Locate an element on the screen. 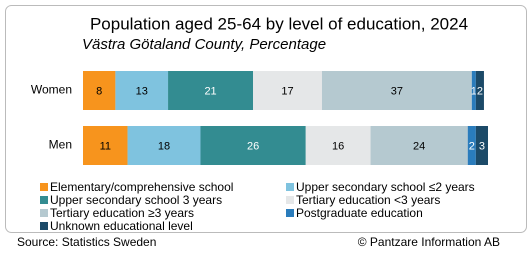 This screenshot has width=532, height=253. legend-label: Upper secondary school ≤2 years is located at coordinates (385, 187).